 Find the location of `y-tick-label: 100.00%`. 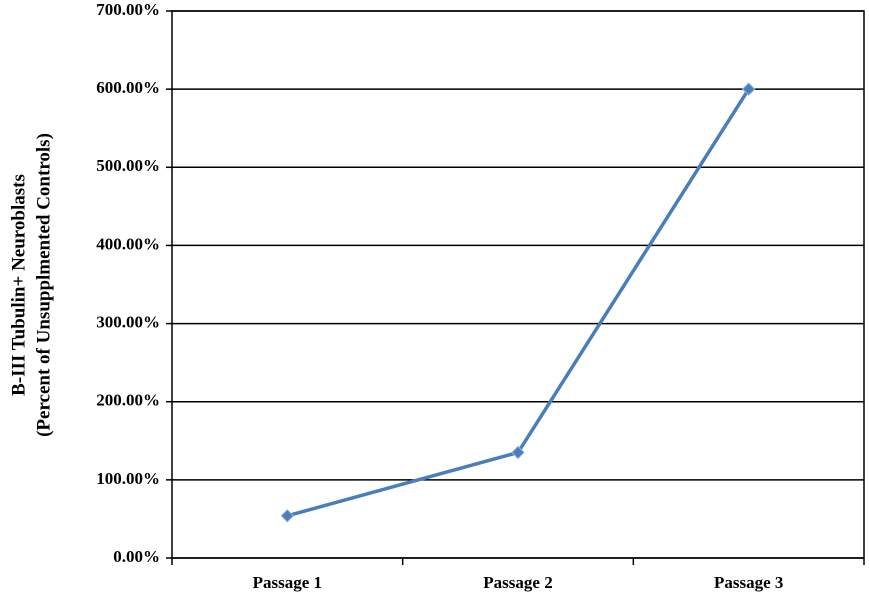

y-tick-label: 100.00% is located at coordinates (128, 478).